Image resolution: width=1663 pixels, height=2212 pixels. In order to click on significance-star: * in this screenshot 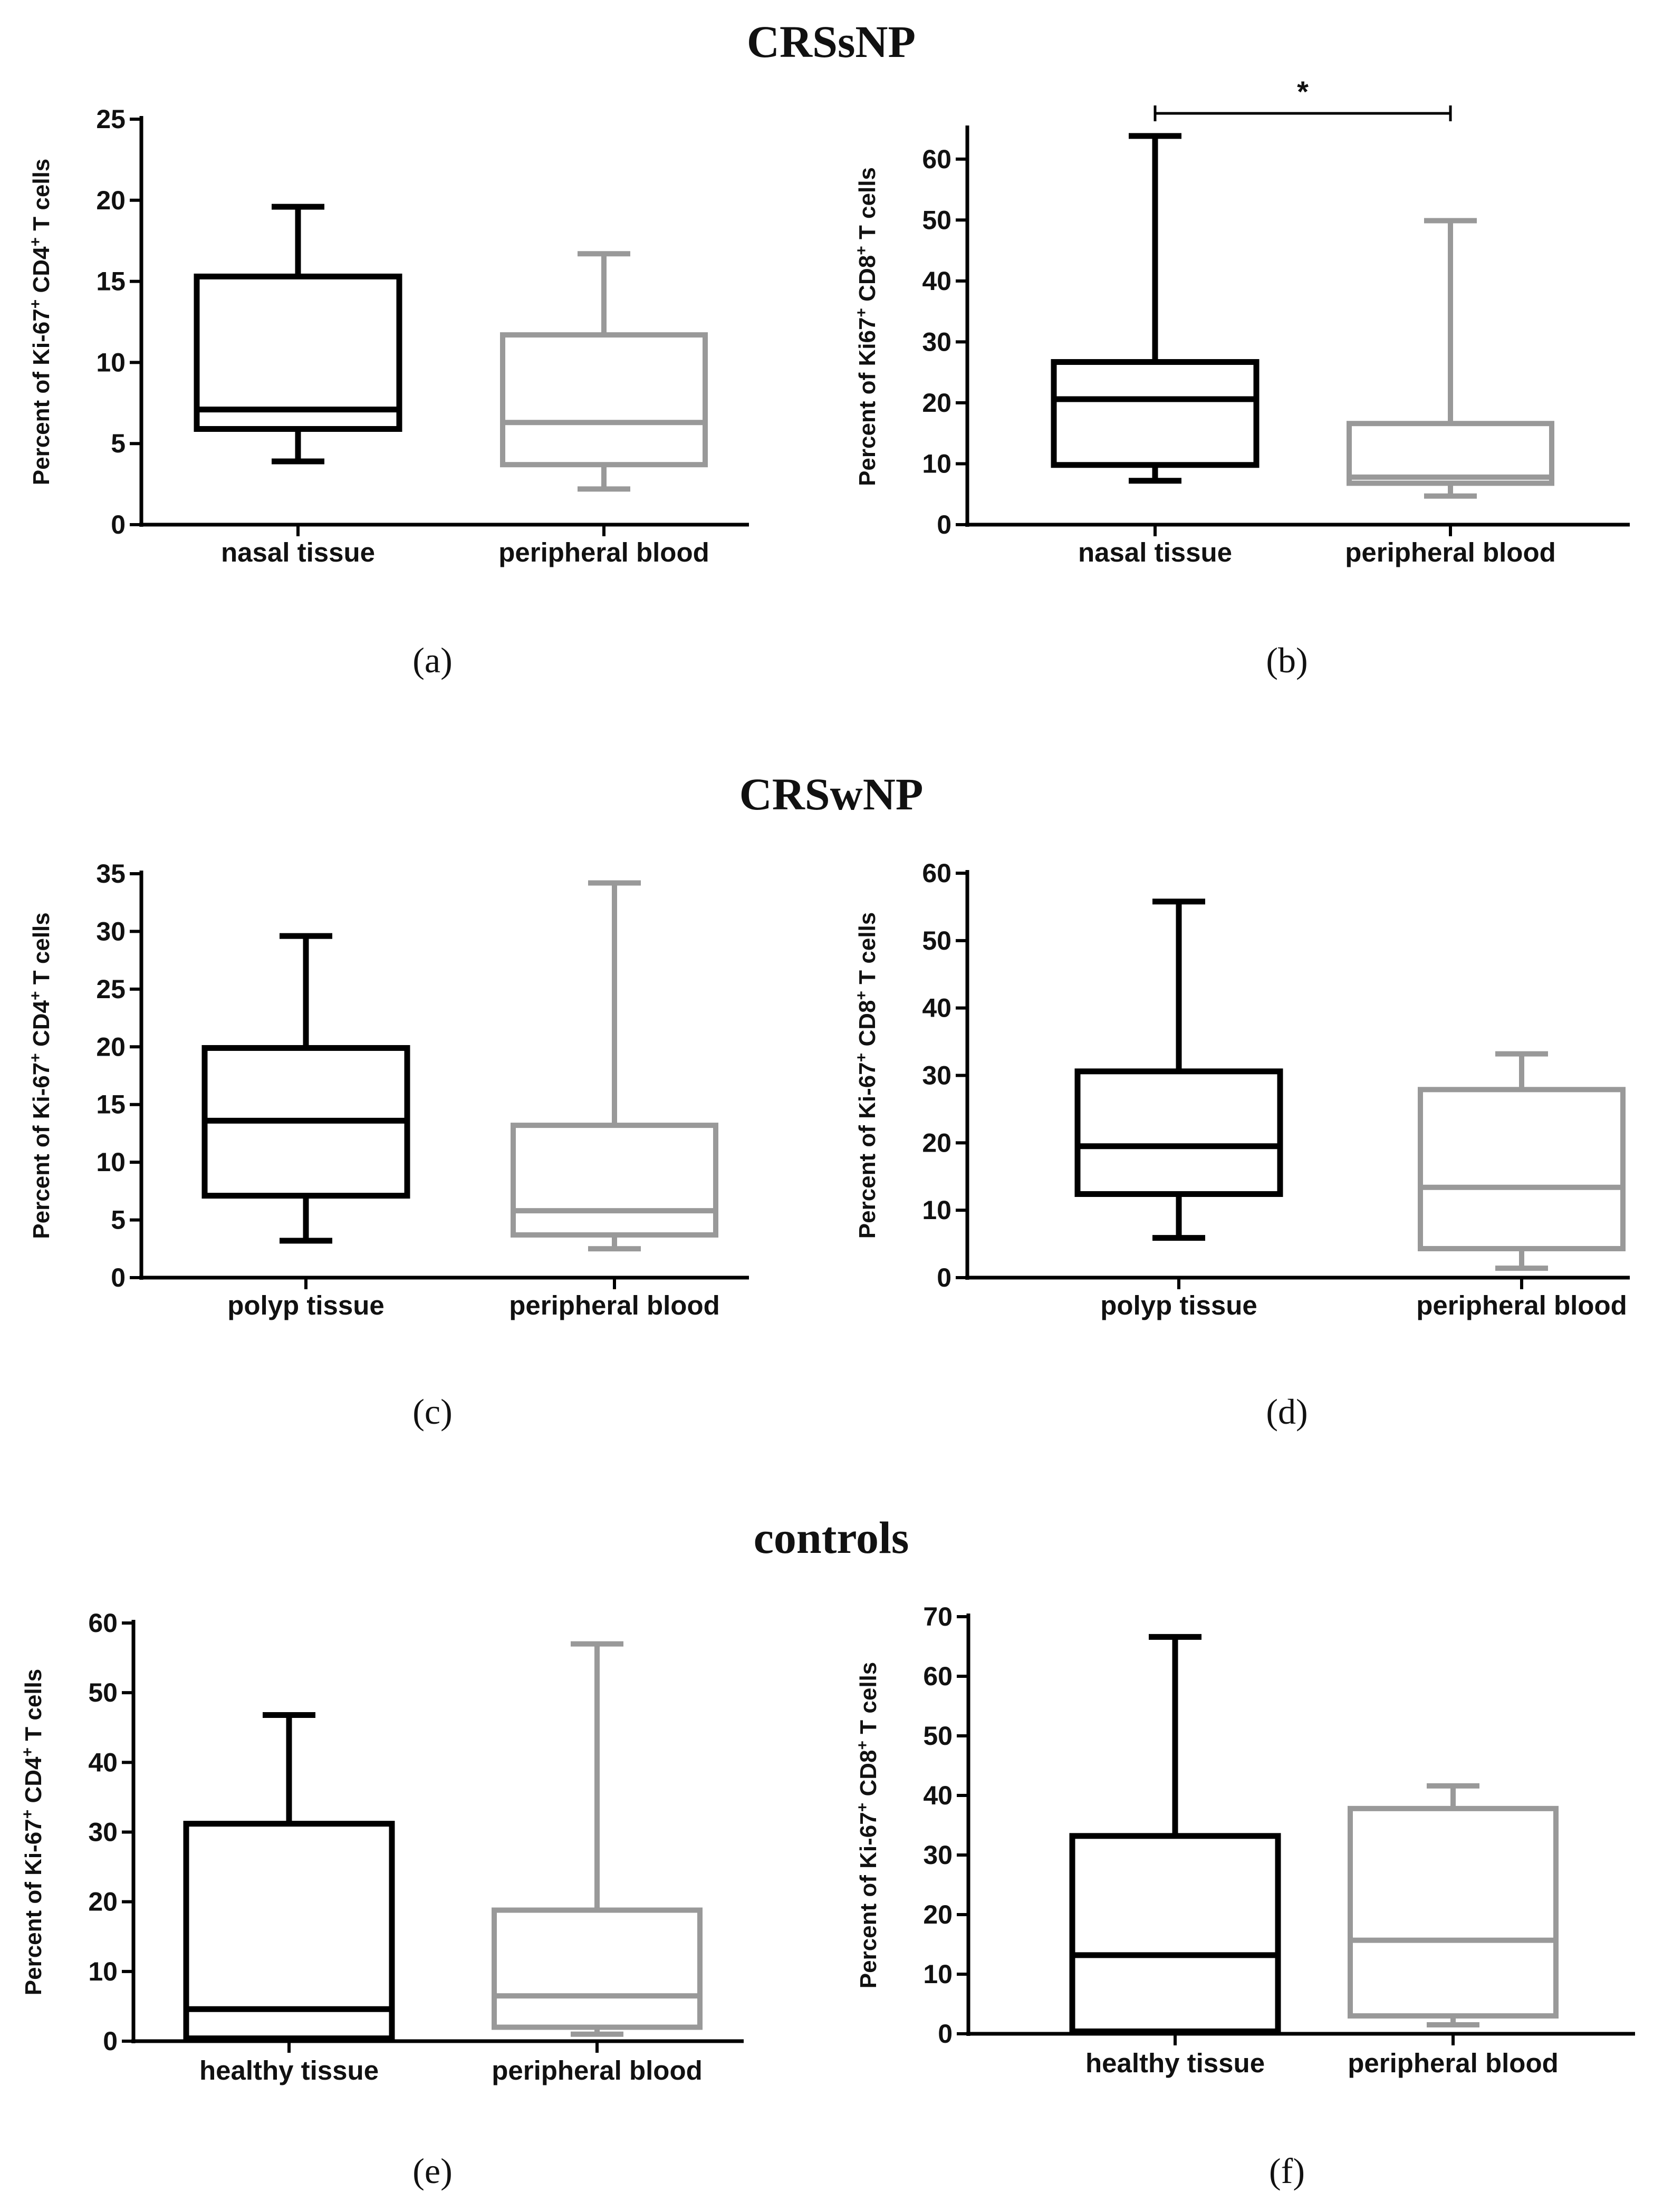, I will do `click(1303, 92)`.